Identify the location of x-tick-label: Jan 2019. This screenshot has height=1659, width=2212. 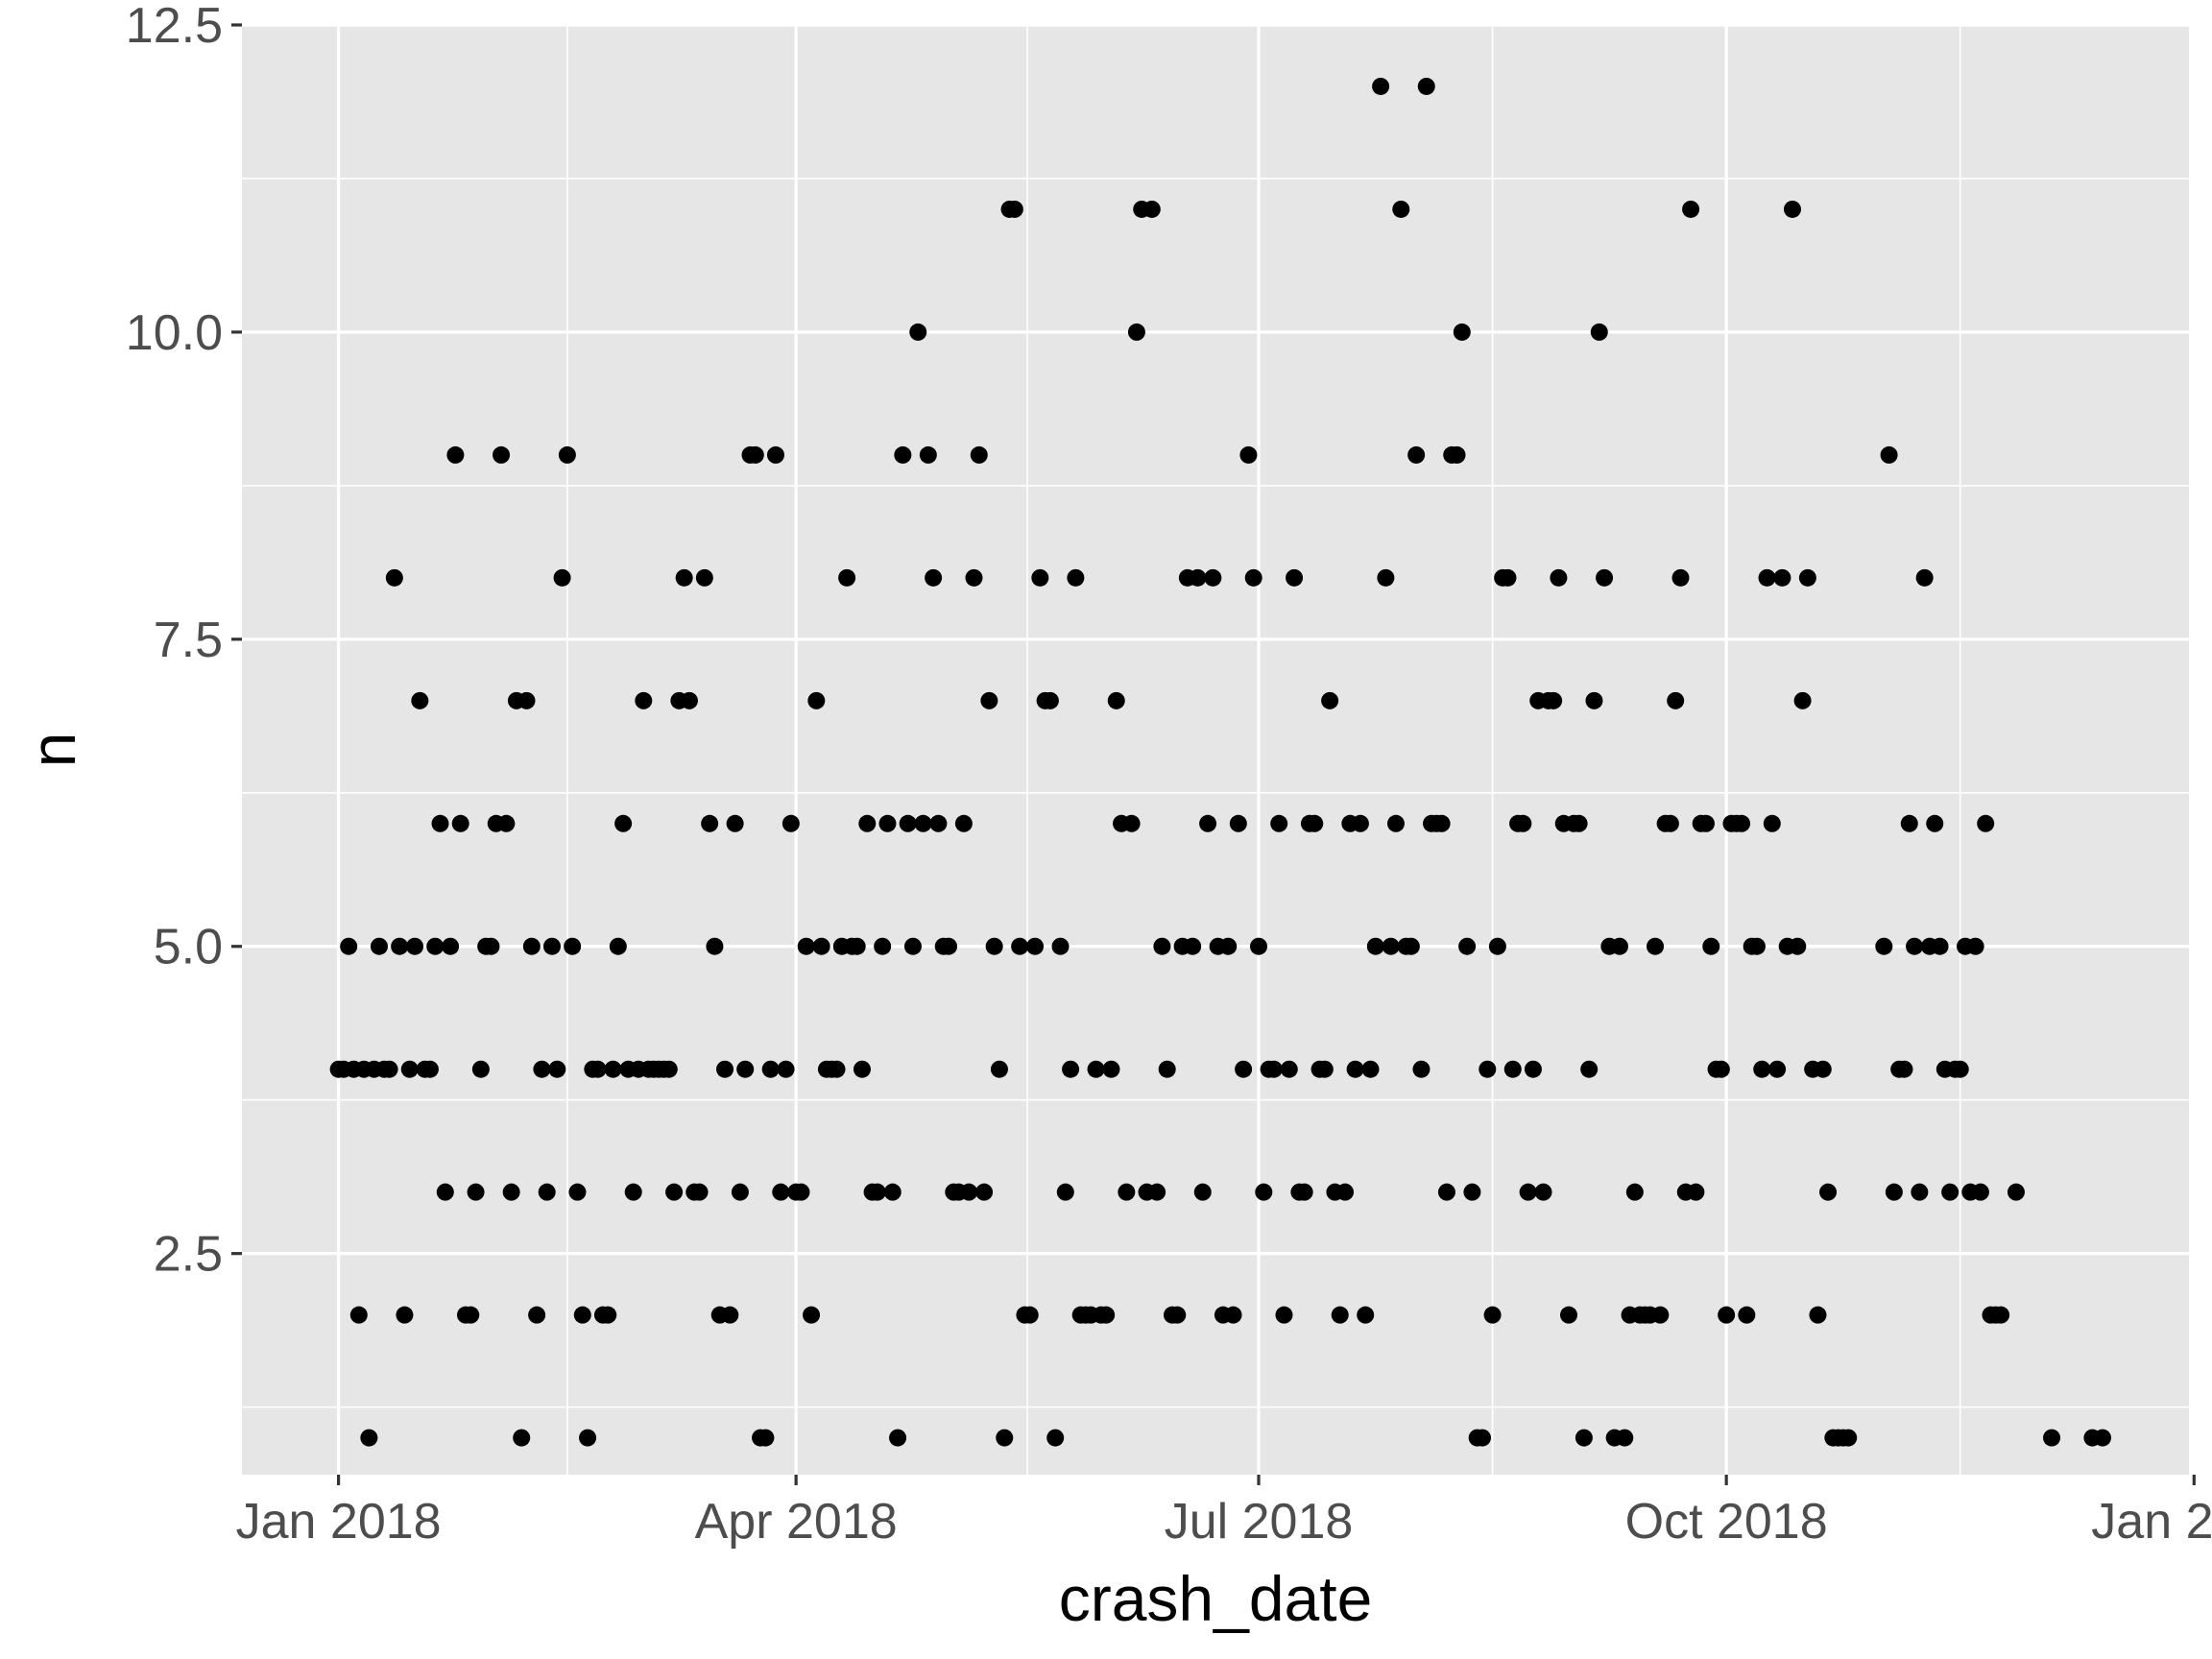
(2151, 1522).